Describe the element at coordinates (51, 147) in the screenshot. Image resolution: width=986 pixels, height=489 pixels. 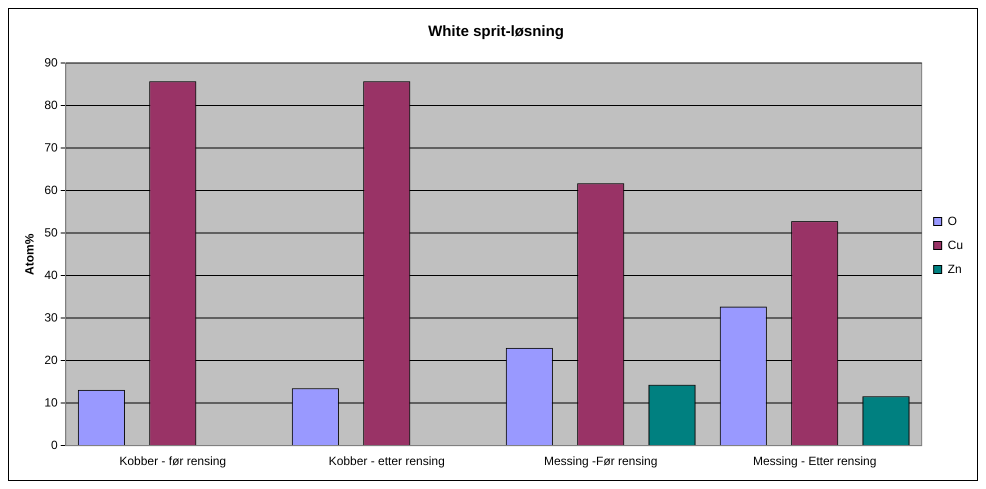
I see `y-tick-label: 70` at that location.